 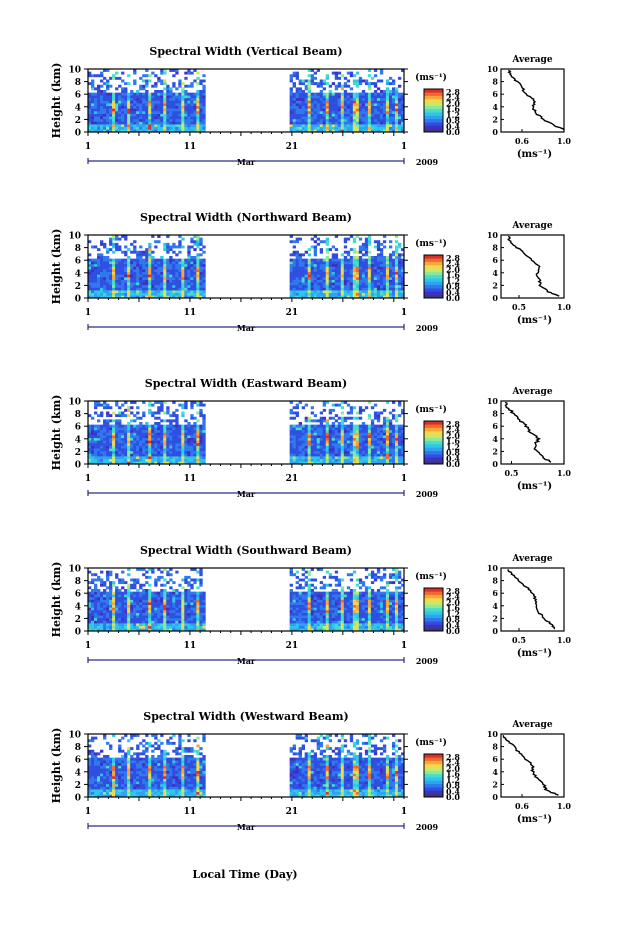 I want to click on colorbar-tick-label: 0.0, so click(x=453, y=132).